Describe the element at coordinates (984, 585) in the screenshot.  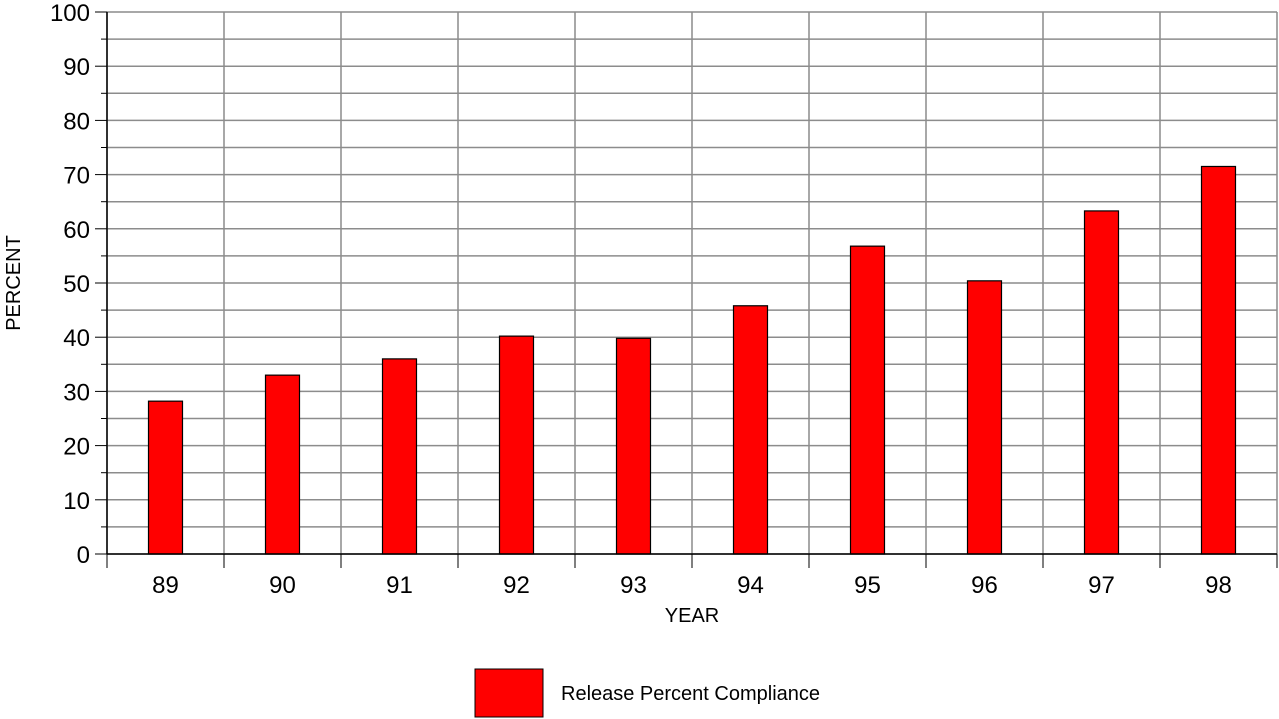
I see `x-tick-label: 96` at that location.